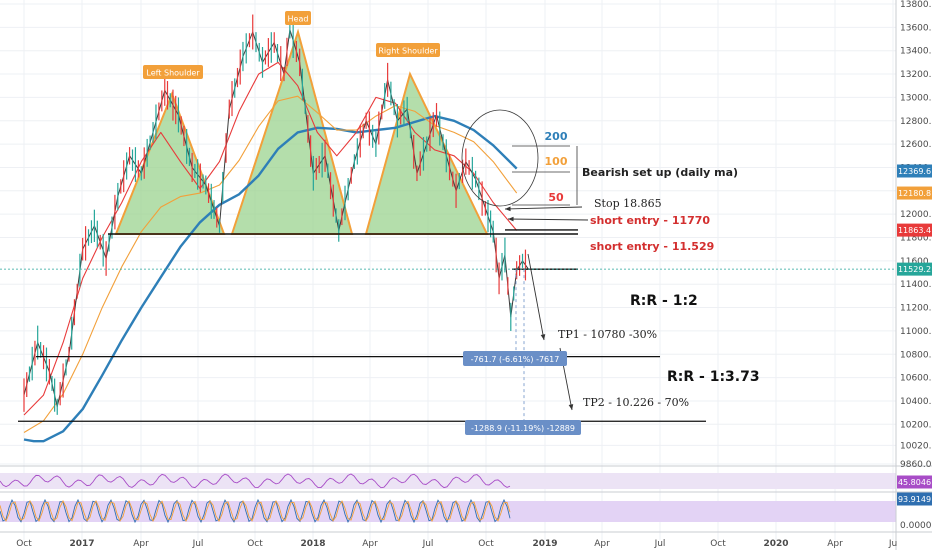 Image resolution: width=932 pixels, height=550 pixels. Describe the element at coordinates (916, 28) in the screenshot. I see `y-tick-label: 13600.0` at that location.